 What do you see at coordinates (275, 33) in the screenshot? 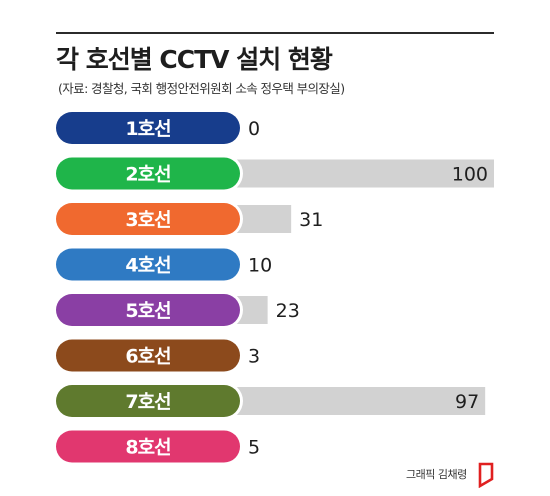
I see `top-rule` at bounding box center [275, 33].